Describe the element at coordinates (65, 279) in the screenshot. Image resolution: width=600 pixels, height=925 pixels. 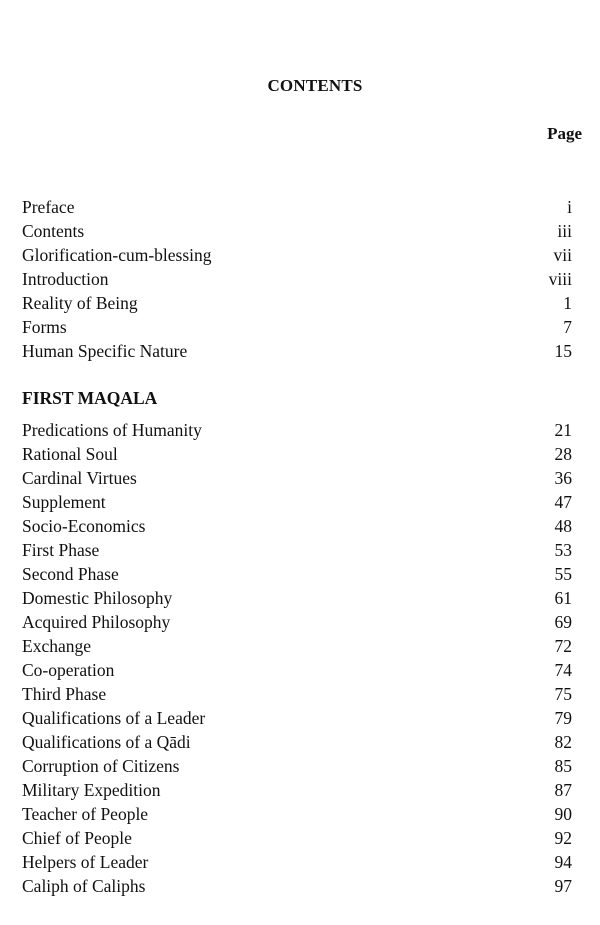
I see `toc-entry-title: Introduction` at that location.